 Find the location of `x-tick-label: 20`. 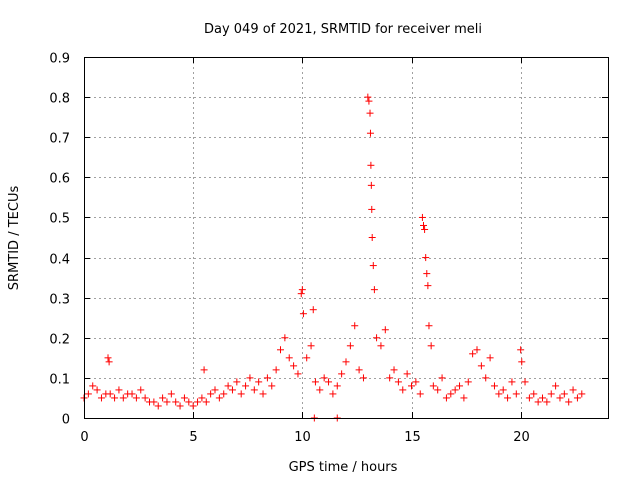

x-tick-label: 20 is located at coordinates (521, 437).